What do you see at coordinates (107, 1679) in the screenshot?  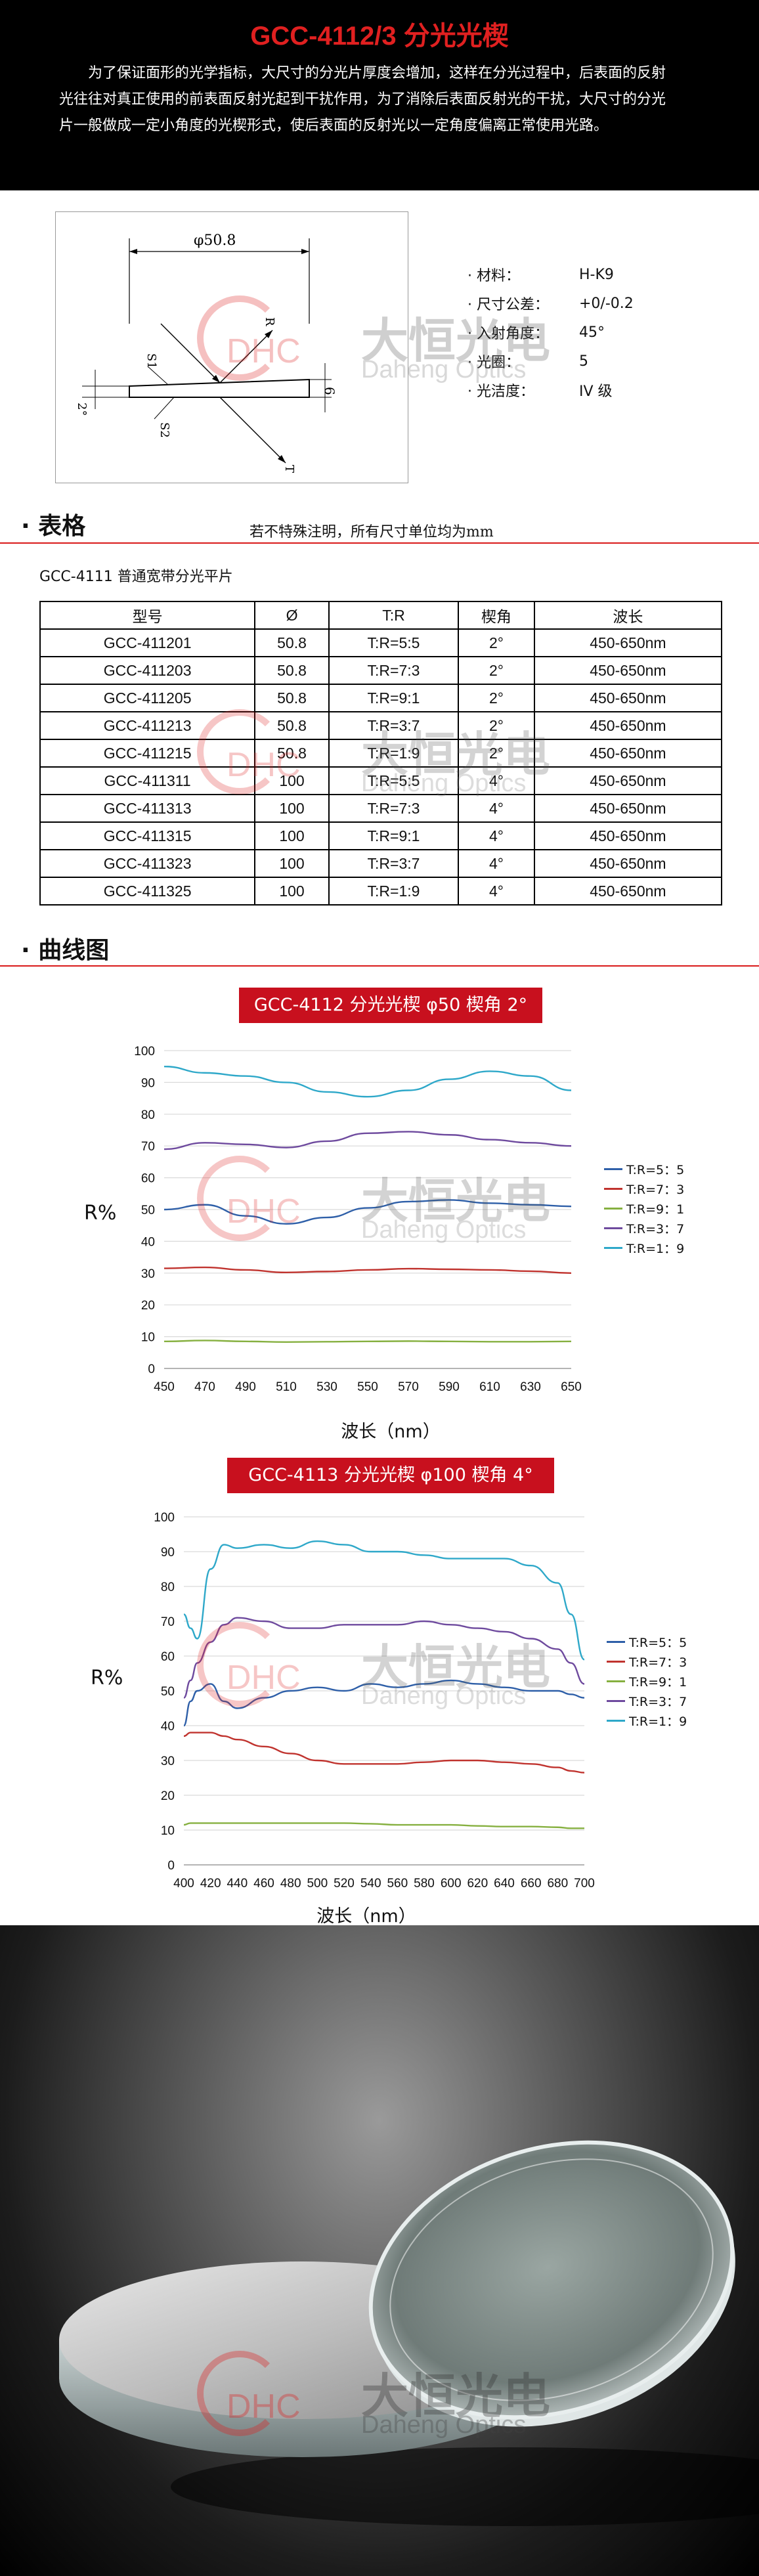 I see `chart2-ylabel: R%` at bounding box center [107, 1679].